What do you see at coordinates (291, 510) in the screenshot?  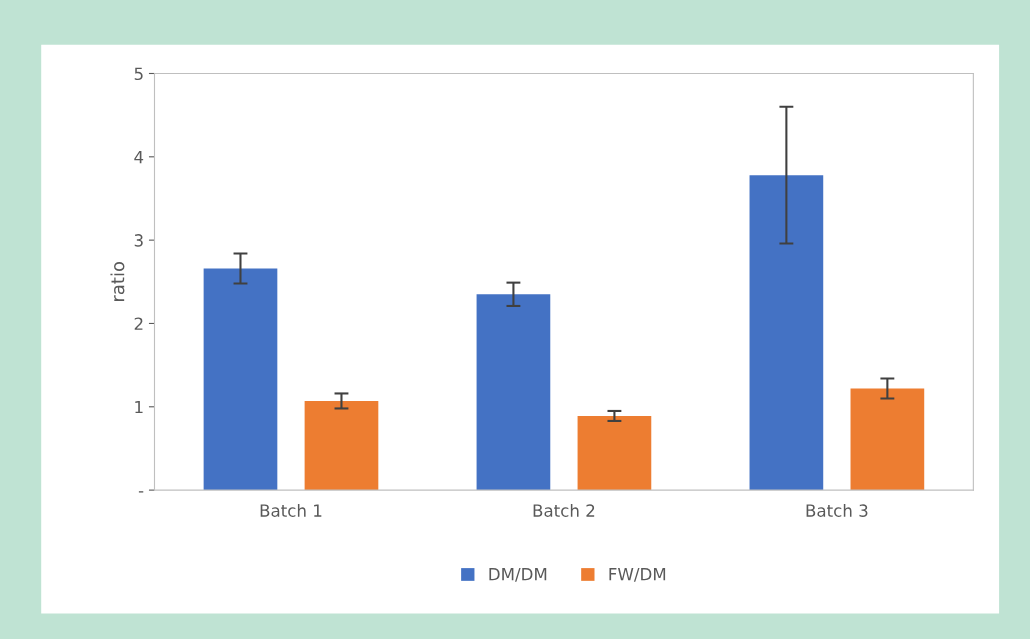 I see `x-tick-label: Batch 1` at bounding box center [291, 510].